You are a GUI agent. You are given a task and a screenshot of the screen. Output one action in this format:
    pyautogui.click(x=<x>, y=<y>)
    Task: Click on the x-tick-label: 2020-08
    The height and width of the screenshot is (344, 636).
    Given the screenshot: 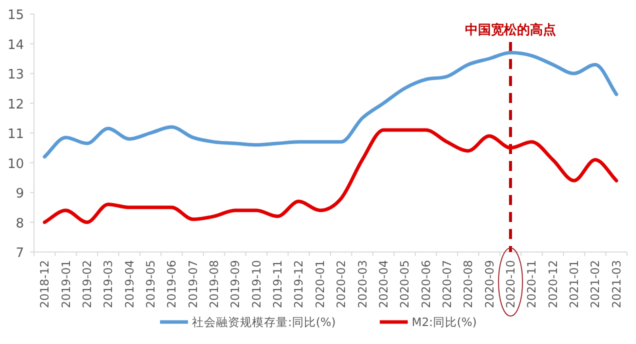 What is the action you would take?
    pyautogui.click(x=468, y=284)
    